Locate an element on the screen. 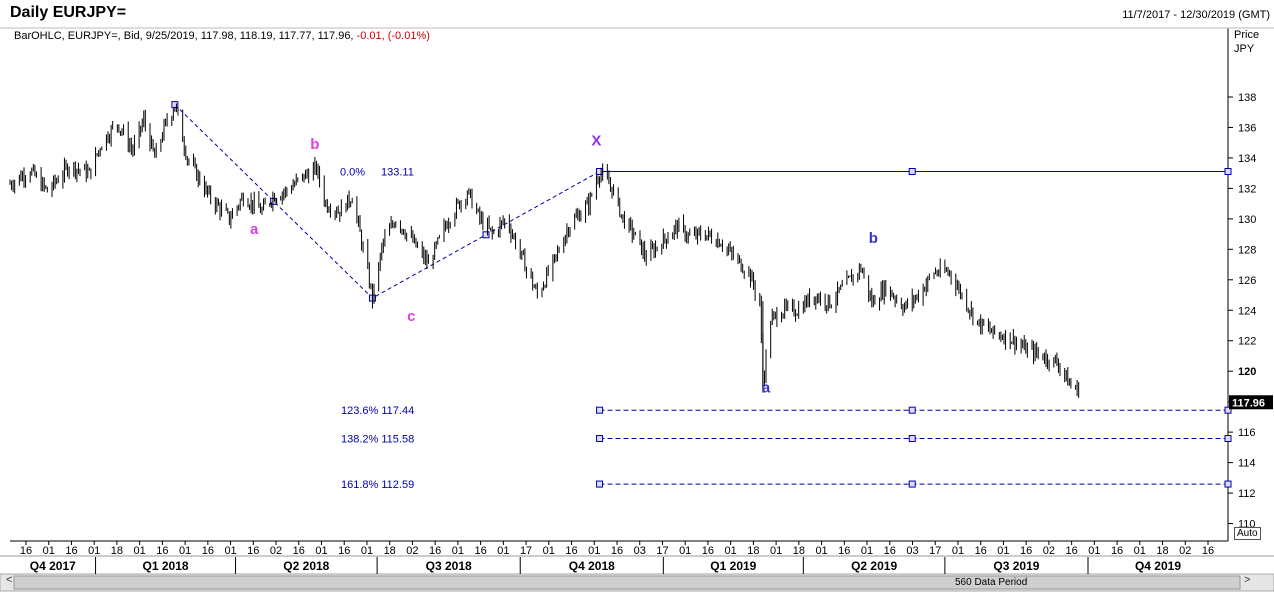  wave-dashed-line is located at coordinates (387, 201).